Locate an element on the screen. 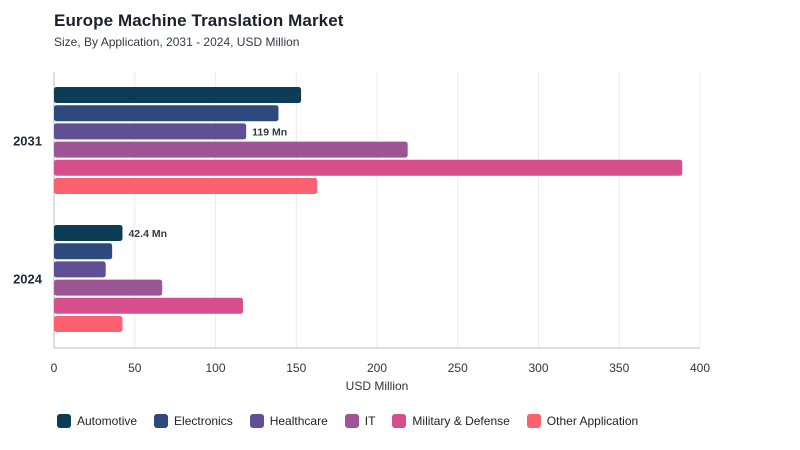 This screenshot has width=800, height=450. legend-label: Military & Defense is located at coordinates (461, 421).